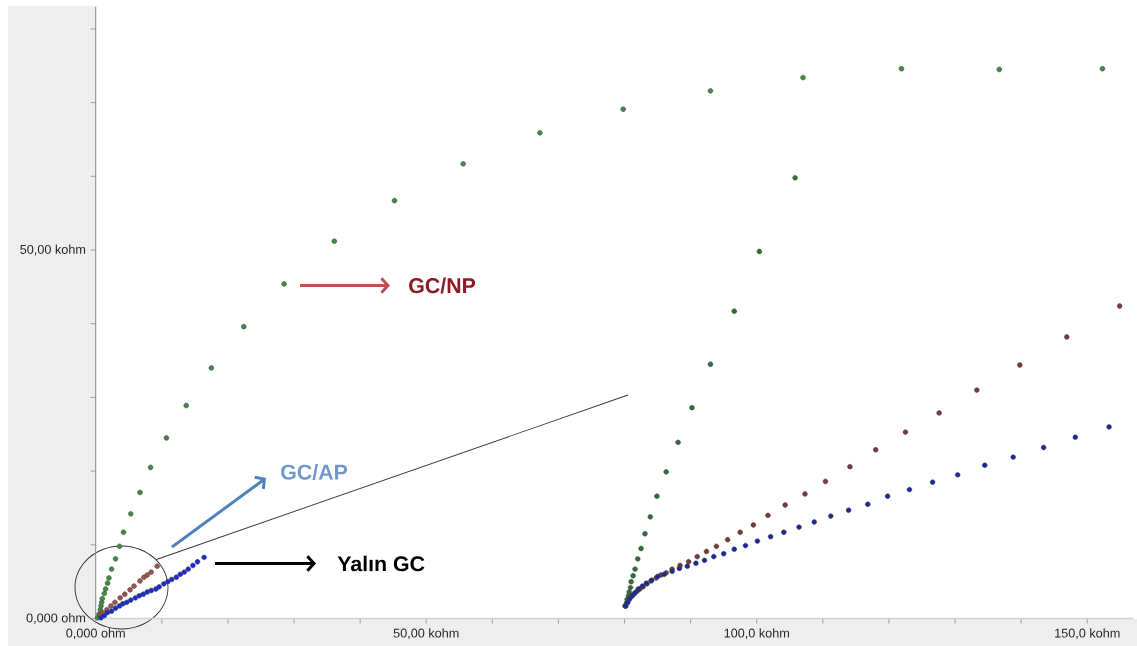  What do you see at coordinates (1087, 634) in the screenshot?
I see `x-tick-label: 150,0 kohm` at bounding box center [1087, 634].